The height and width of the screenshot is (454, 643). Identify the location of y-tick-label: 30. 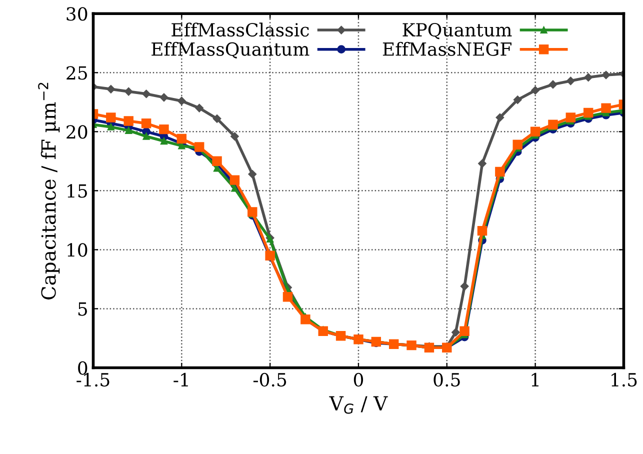
(77, 14).